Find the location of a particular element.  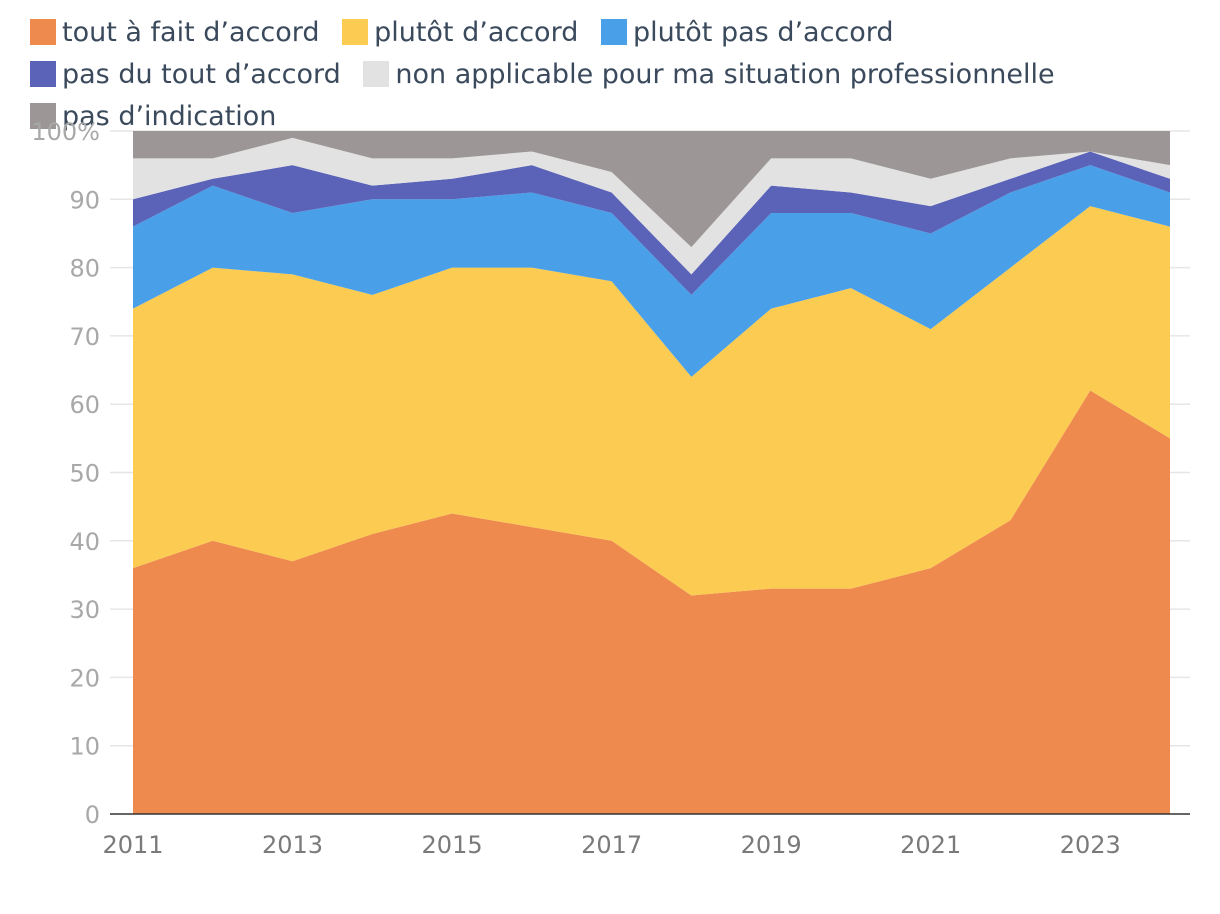

legend-item: plutôt d’accord is located at coordinates (460, 33).